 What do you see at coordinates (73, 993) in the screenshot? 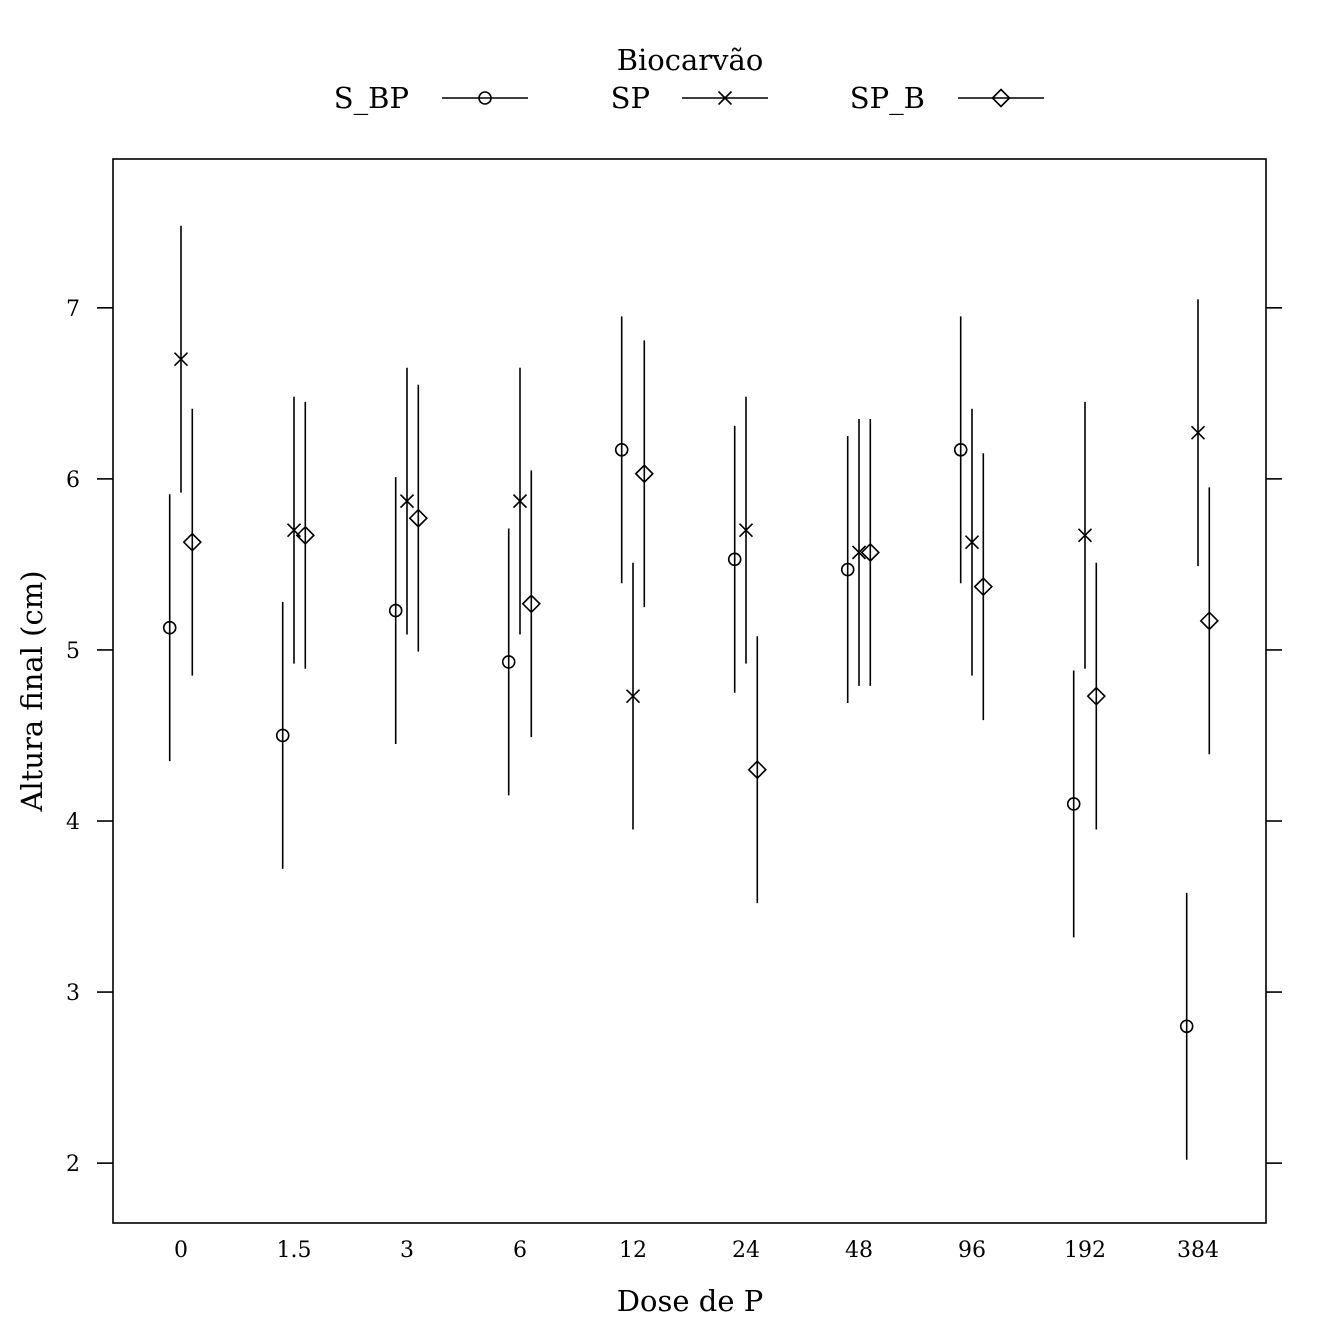
I see `y-tick-label: 3` at bounding box center [73, 993].